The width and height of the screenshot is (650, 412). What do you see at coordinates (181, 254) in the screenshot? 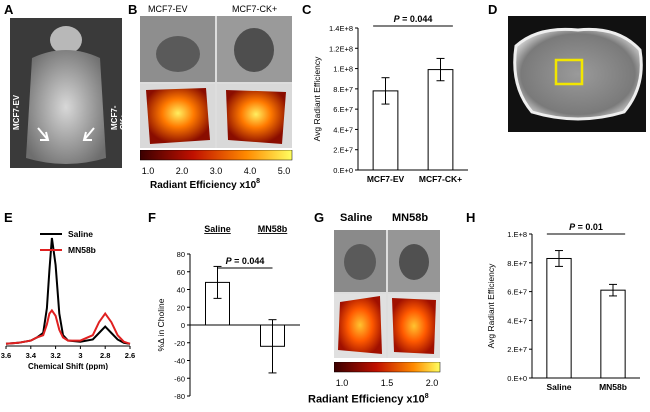
I see `y-tick-label: 80` at bounding box center [181, 254].